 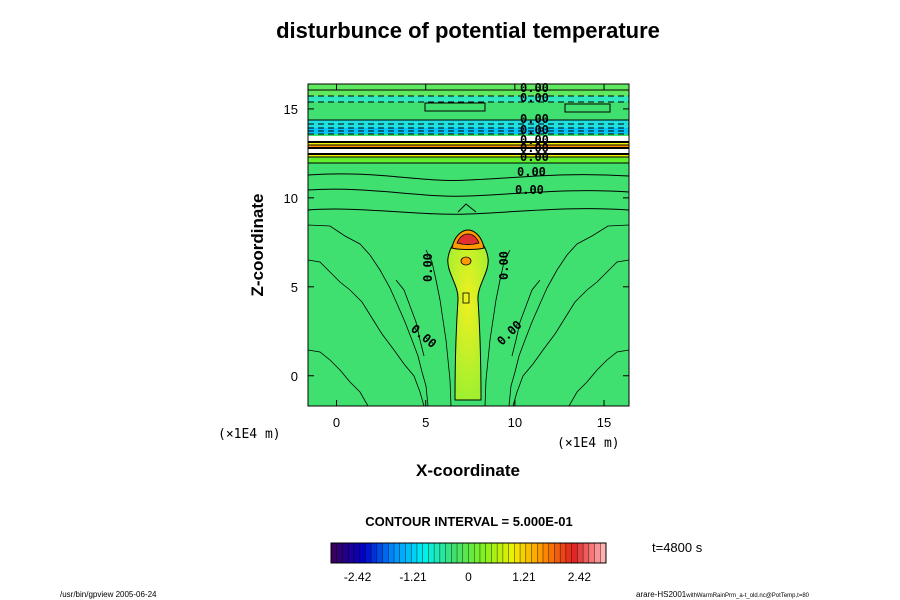 What do you see at coordinates (413, 577) in the screenshot?
I see `colorbar-tick-label: -1.21` at bounding box center [413, 577].